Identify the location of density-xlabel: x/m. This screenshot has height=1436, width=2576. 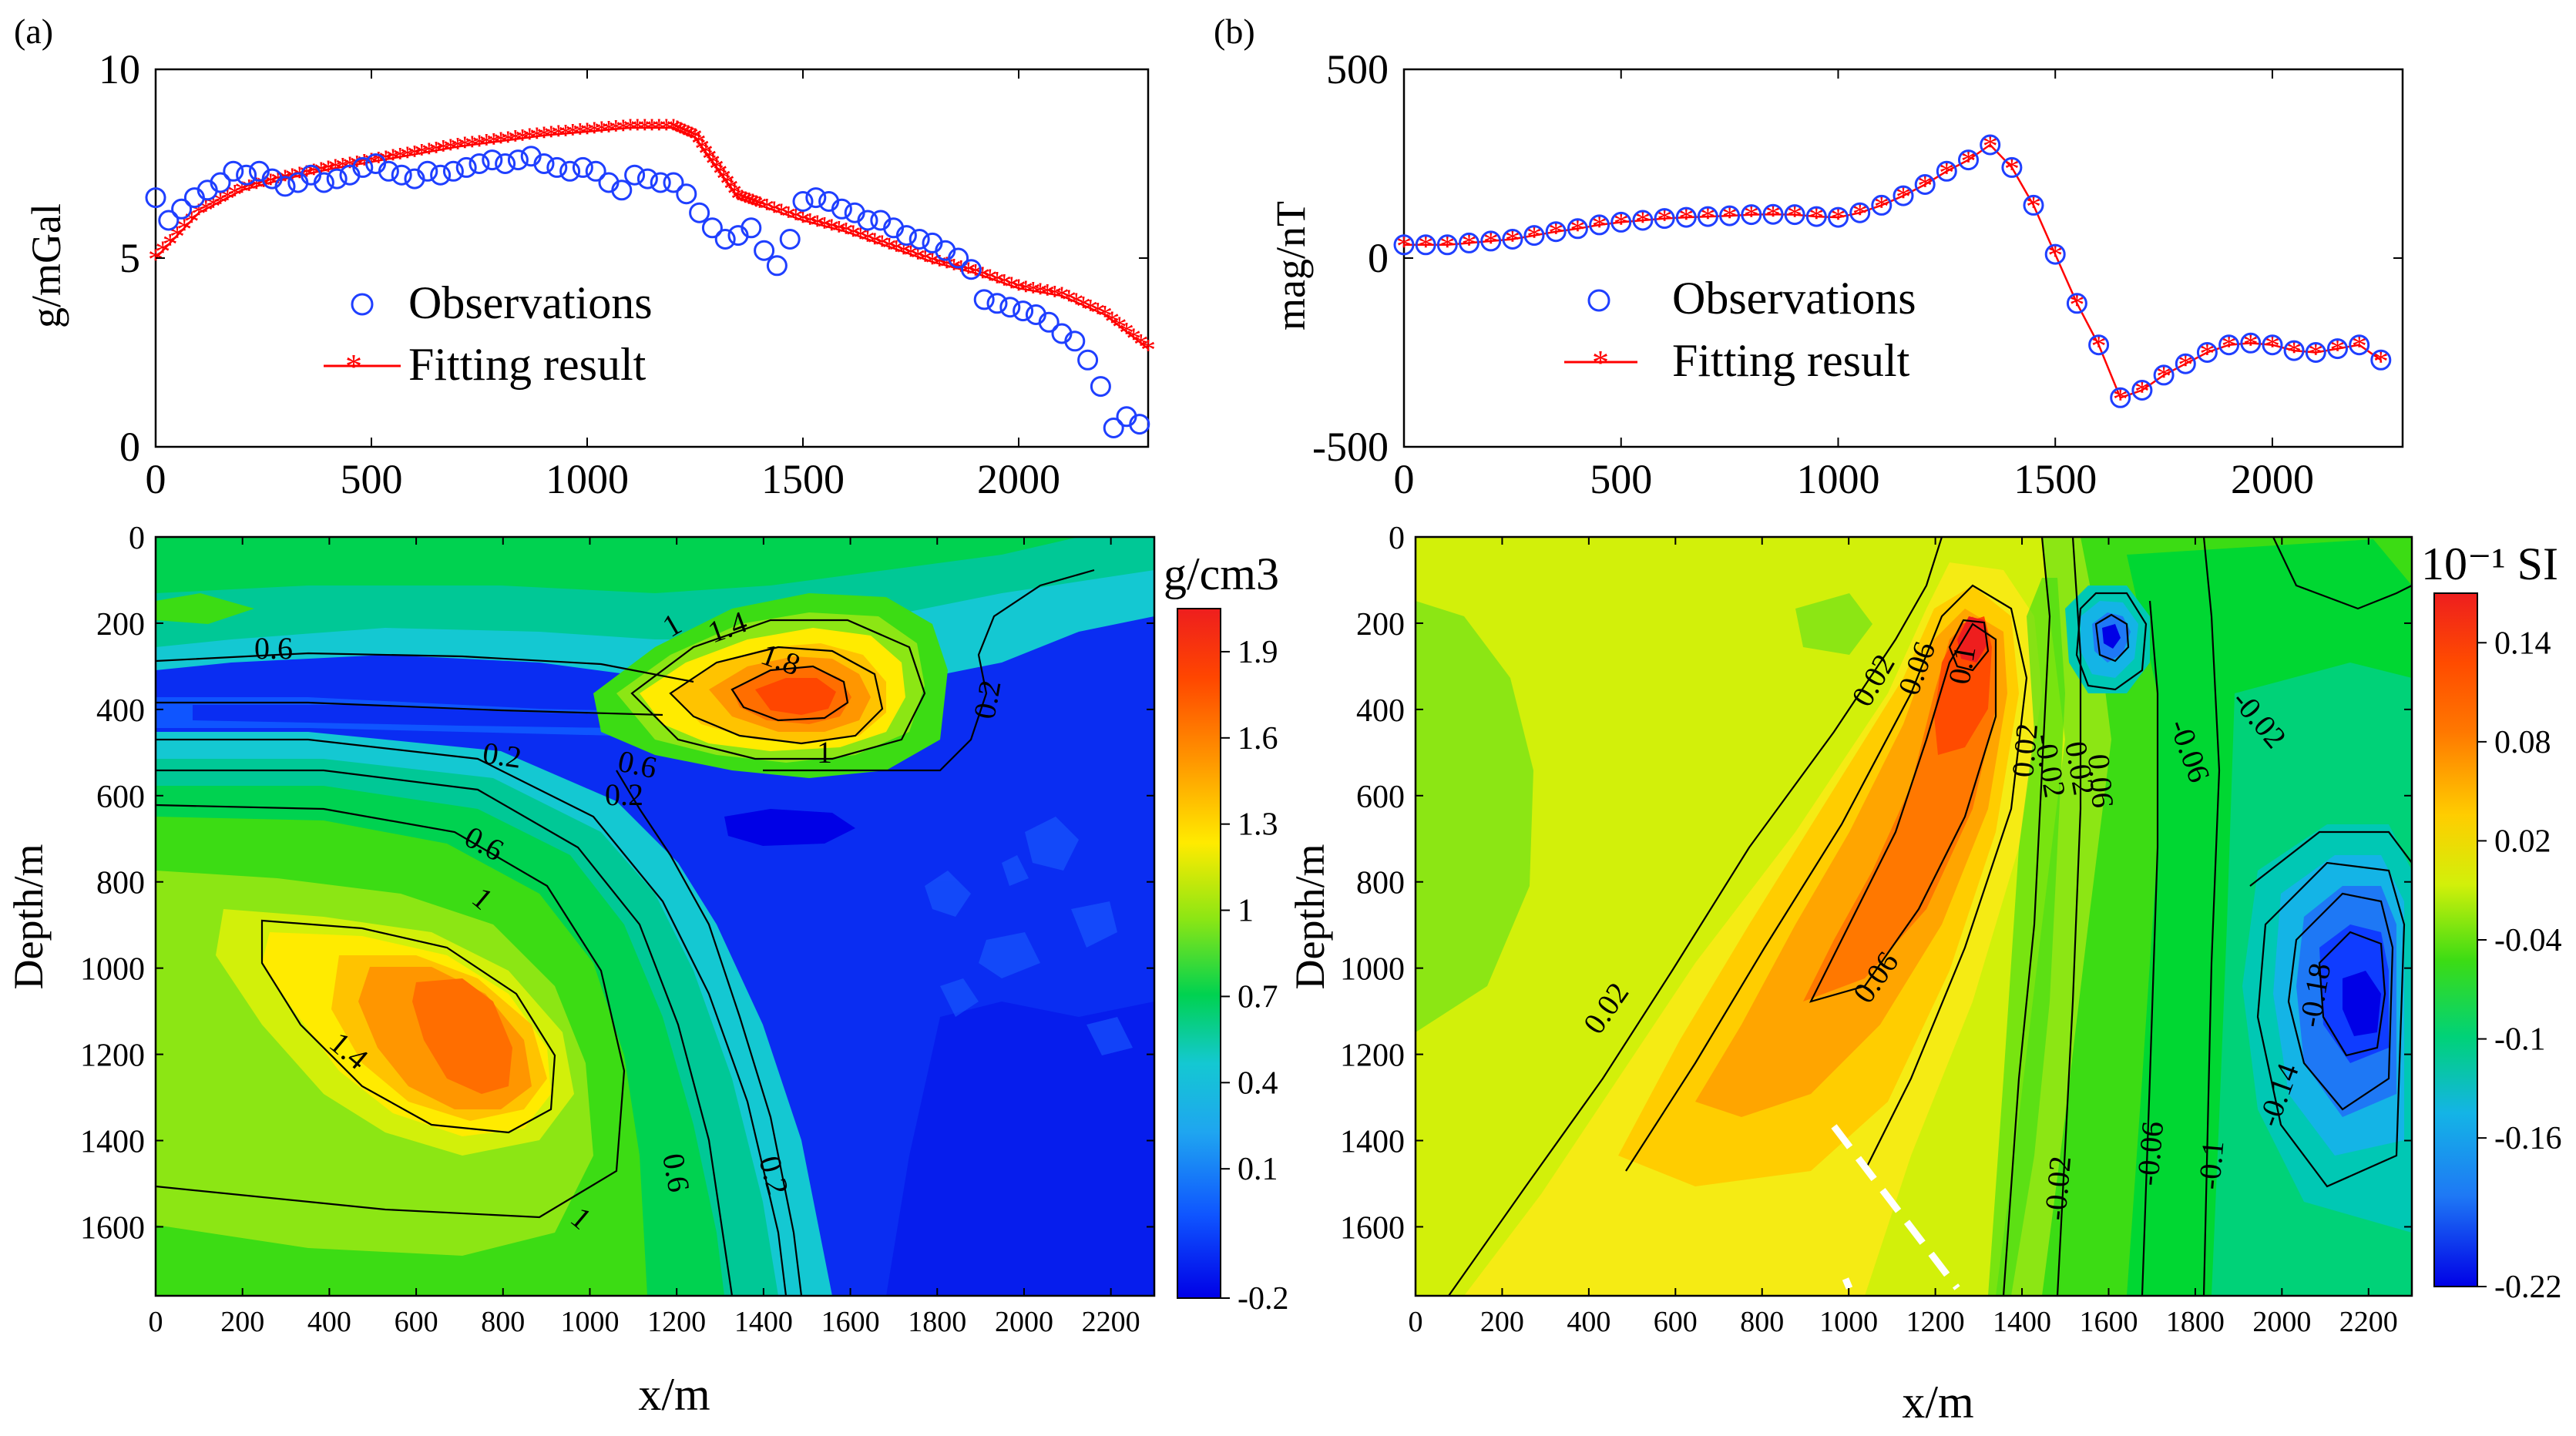
(674, 1394).